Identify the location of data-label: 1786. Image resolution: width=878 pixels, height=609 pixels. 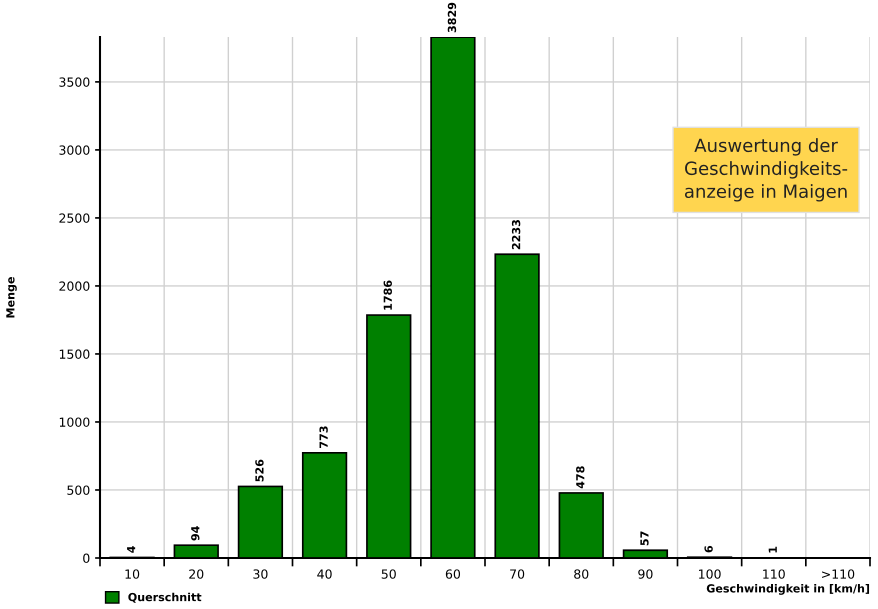
(388, 295).